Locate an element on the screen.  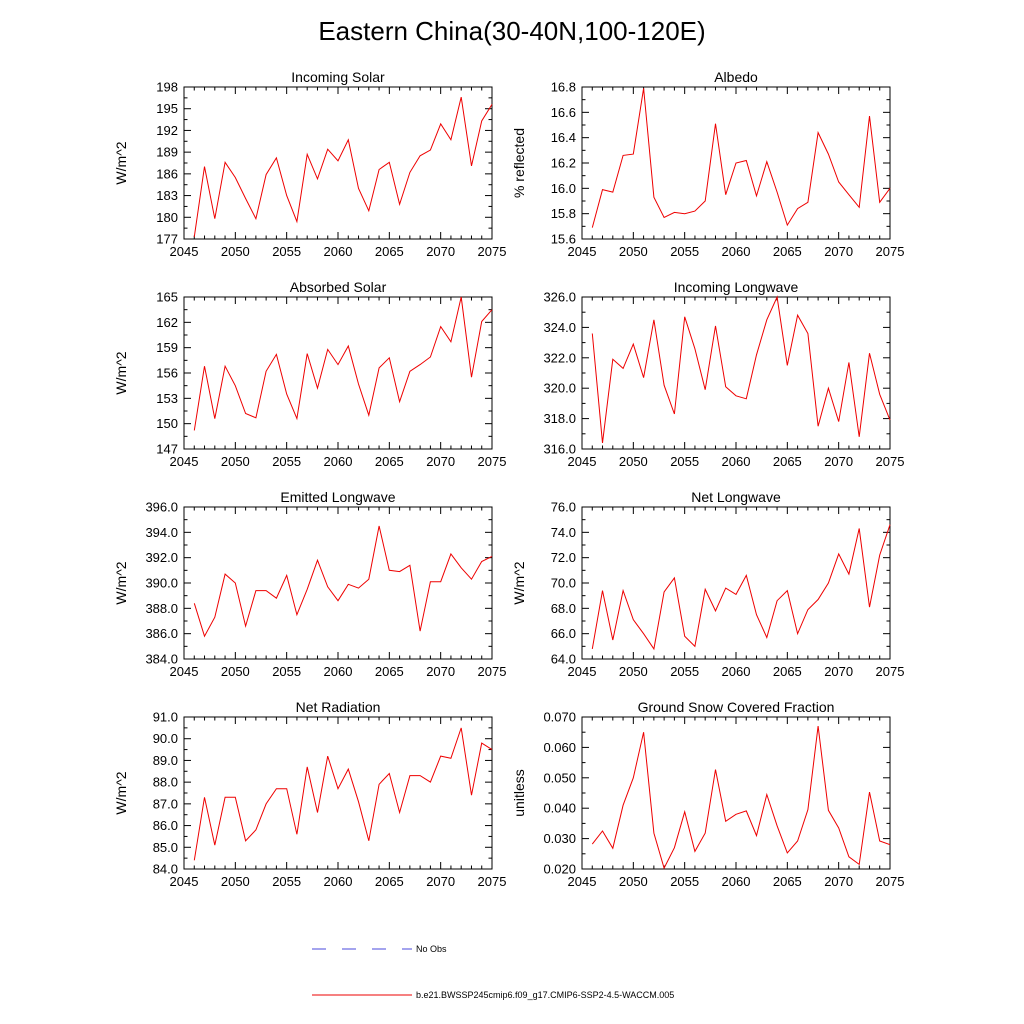
panel-6-ytick-label: 72.0 is located at coordinates (563, 557).